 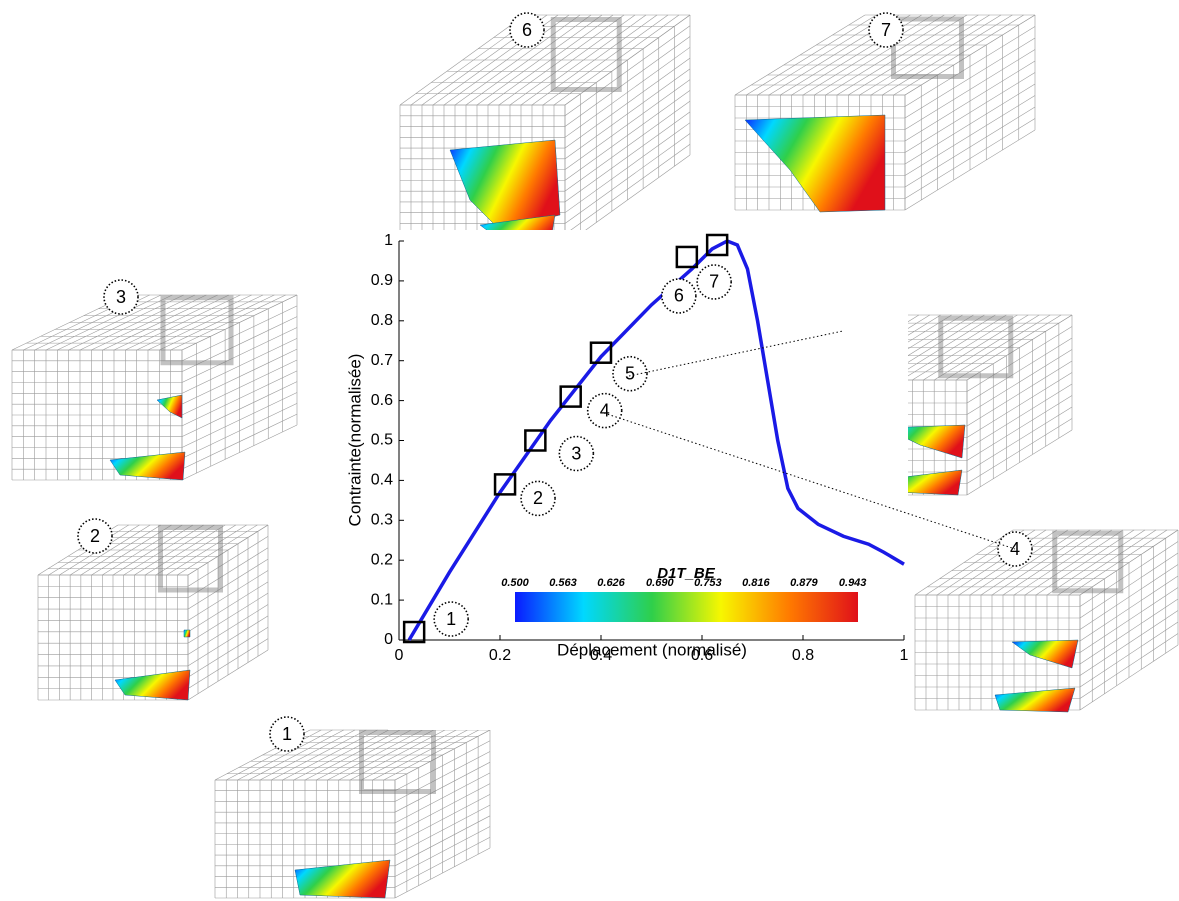 I want to click on y-tick-label: 0.6, so click(x=382, y=400).